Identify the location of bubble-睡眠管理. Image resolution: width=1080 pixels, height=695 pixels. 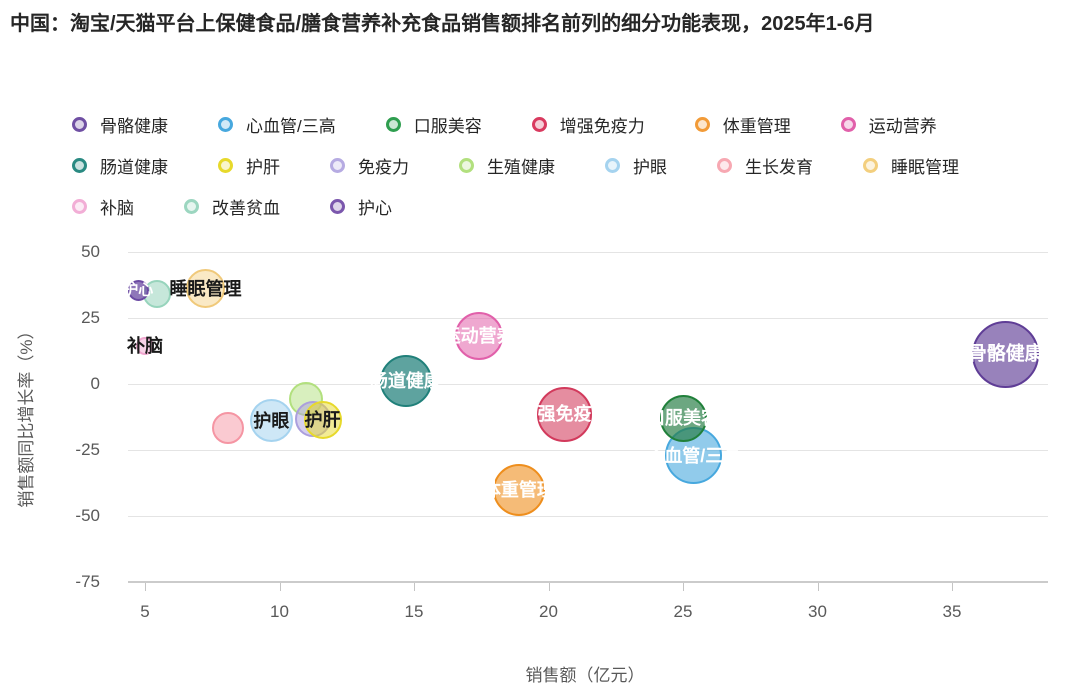
(205, 289).